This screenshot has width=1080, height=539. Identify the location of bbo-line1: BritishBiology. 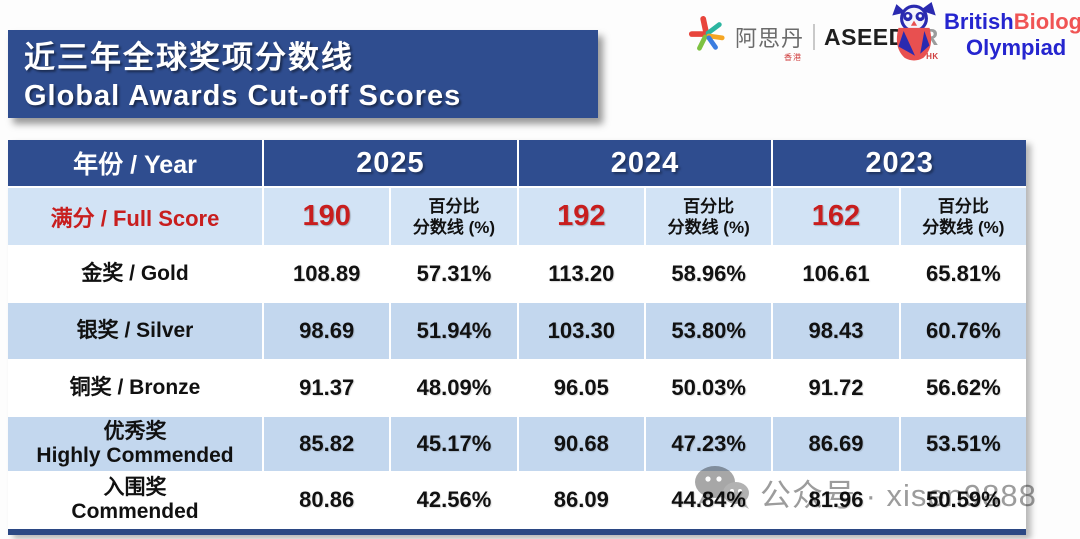
(1012, 22).